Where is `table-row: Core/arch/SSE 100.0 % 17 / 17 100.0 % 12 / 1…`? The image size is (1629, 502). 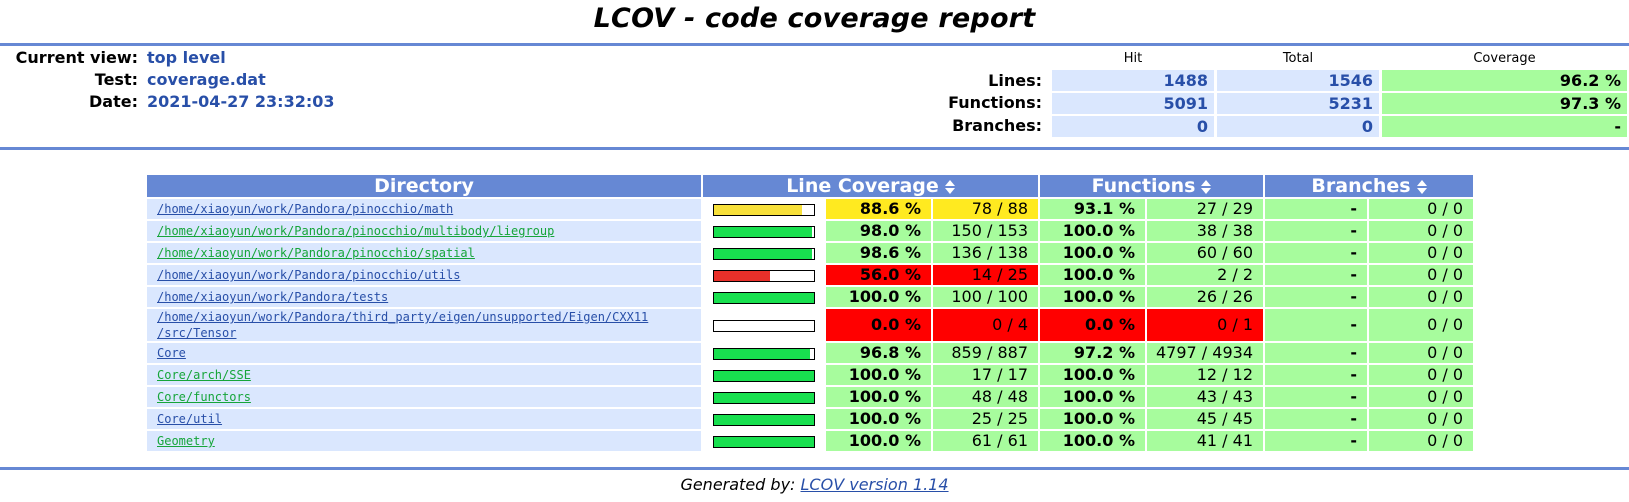 table-row: Core/arch/SSE 100.0 % 17 / 17 100.0 % 12 / 1… is located at coordinates (810, 375).